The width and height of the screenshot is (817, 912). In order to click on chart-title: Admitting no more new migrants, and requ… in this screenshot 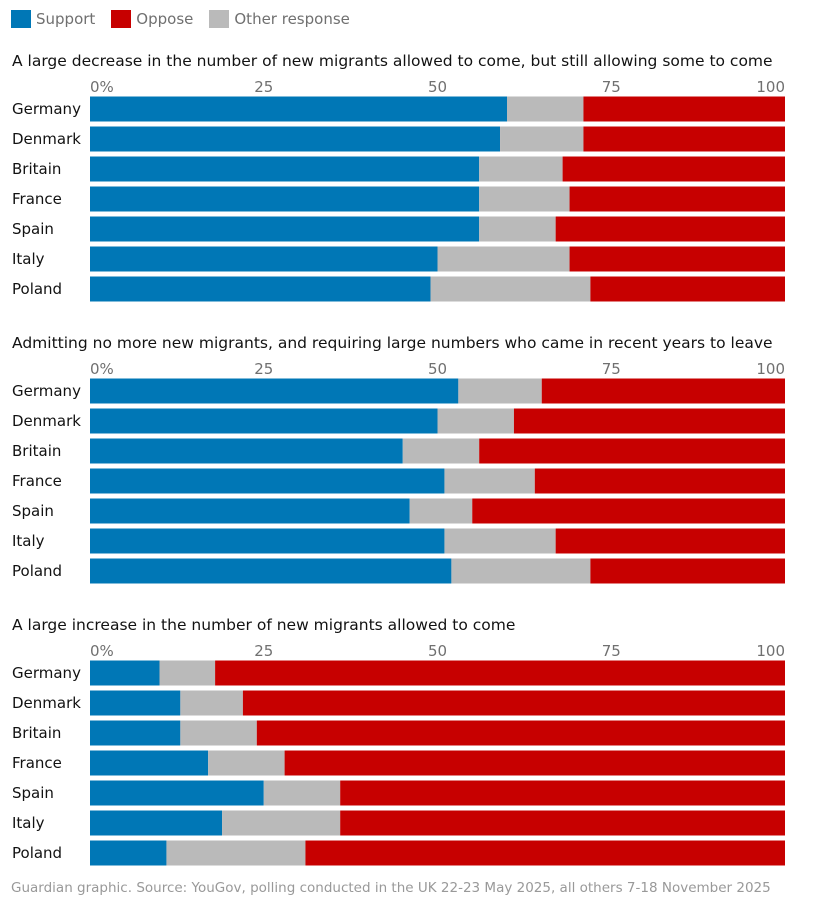, I will do `click(392, 343)`.